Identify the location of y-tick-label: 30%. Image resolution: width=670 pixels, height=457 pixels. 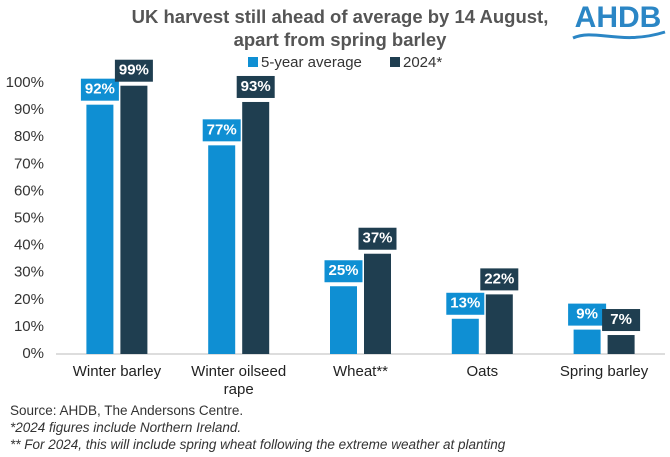
(29, 272).